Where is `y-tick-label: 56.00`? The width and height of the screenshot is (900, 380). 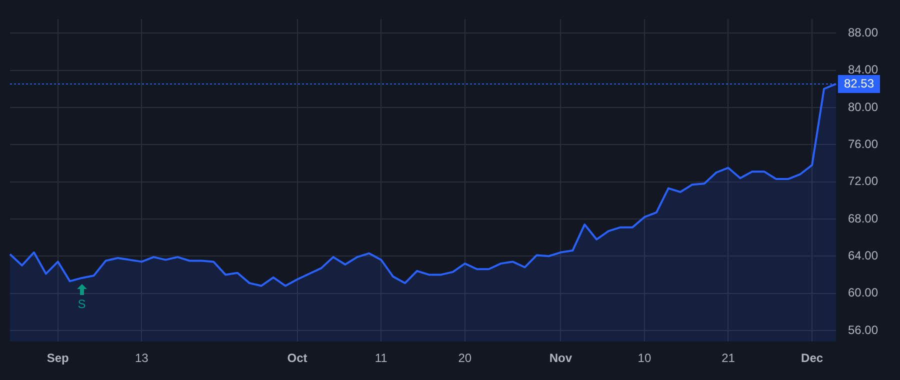
y-tick-label: 56.00 is located at coordinates (863, 329).